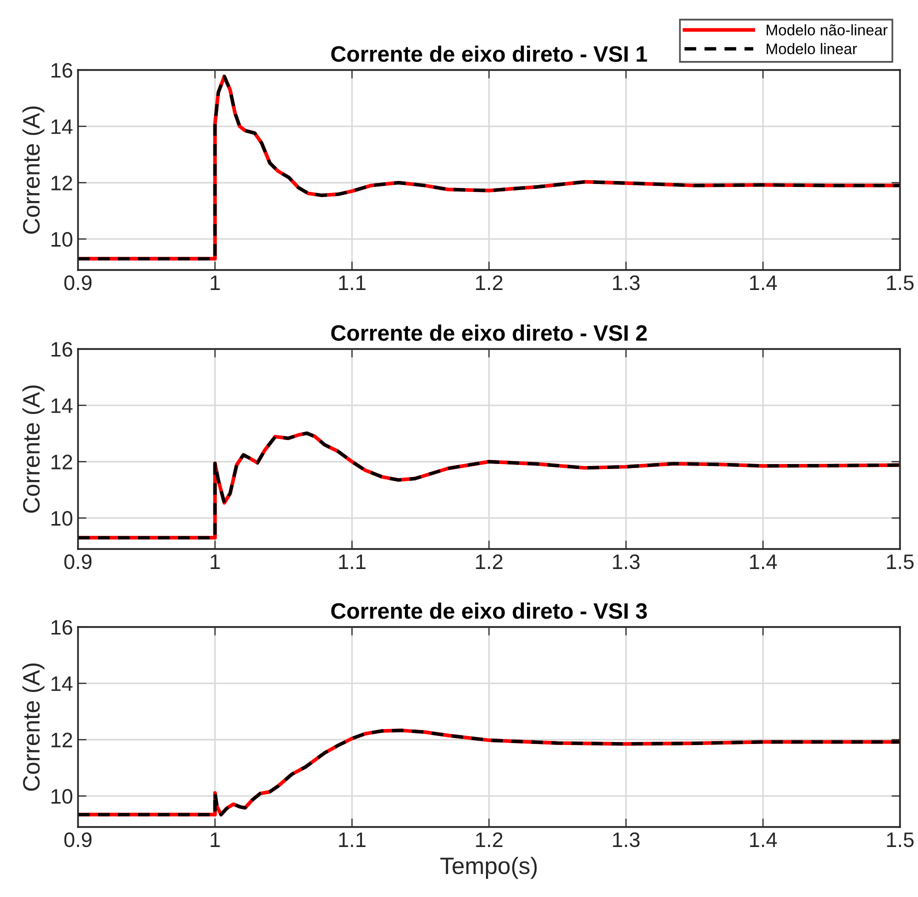 This screenshot has width=918, height=897. I want to click on x-axis-title: Tempo(s), so click(488, 867).